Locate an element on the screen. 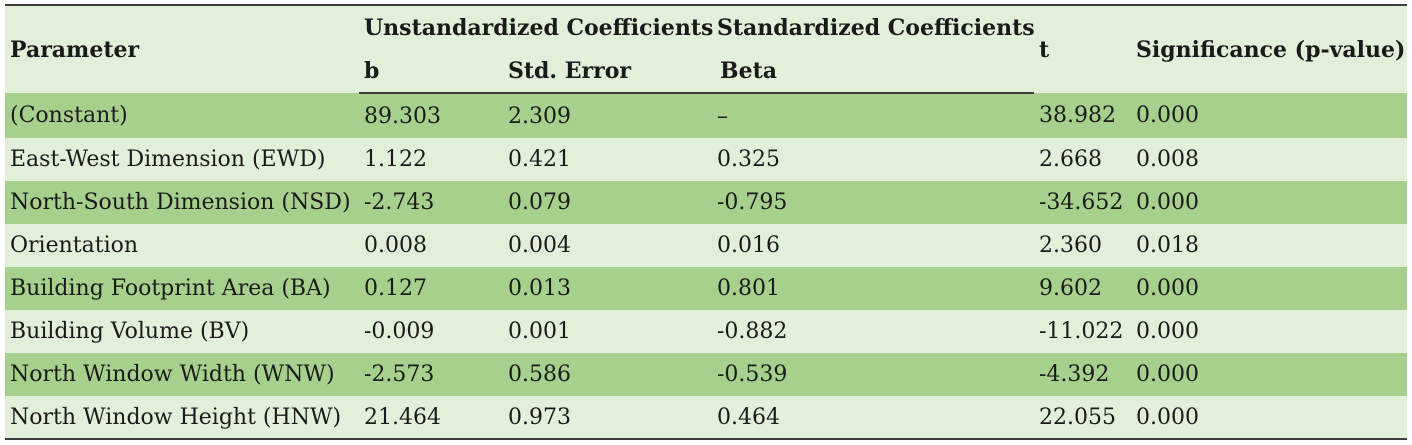  cell-parameter: Building Footprint Area (BA) is located at coordinates (182, 288).